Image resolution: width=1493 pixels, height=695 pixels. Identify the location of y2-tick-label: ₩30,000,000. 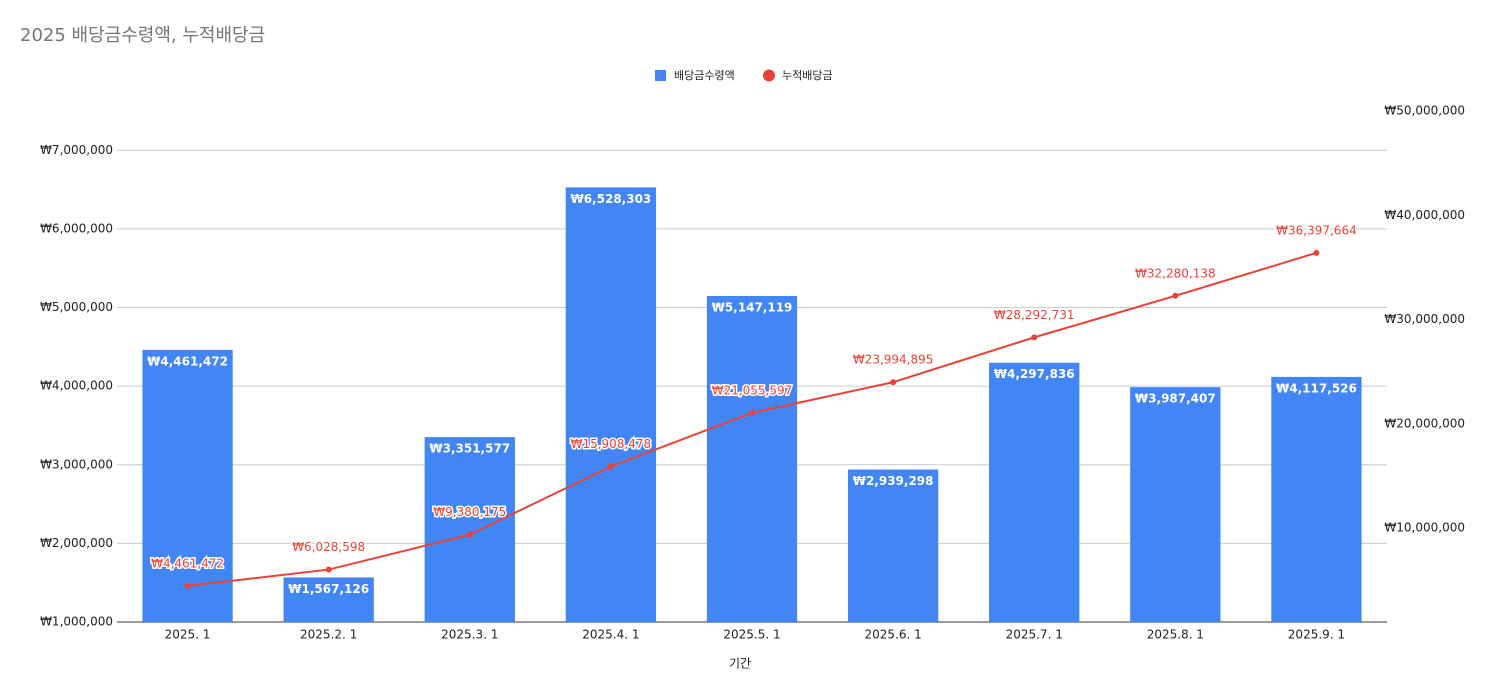
(1424, 319).